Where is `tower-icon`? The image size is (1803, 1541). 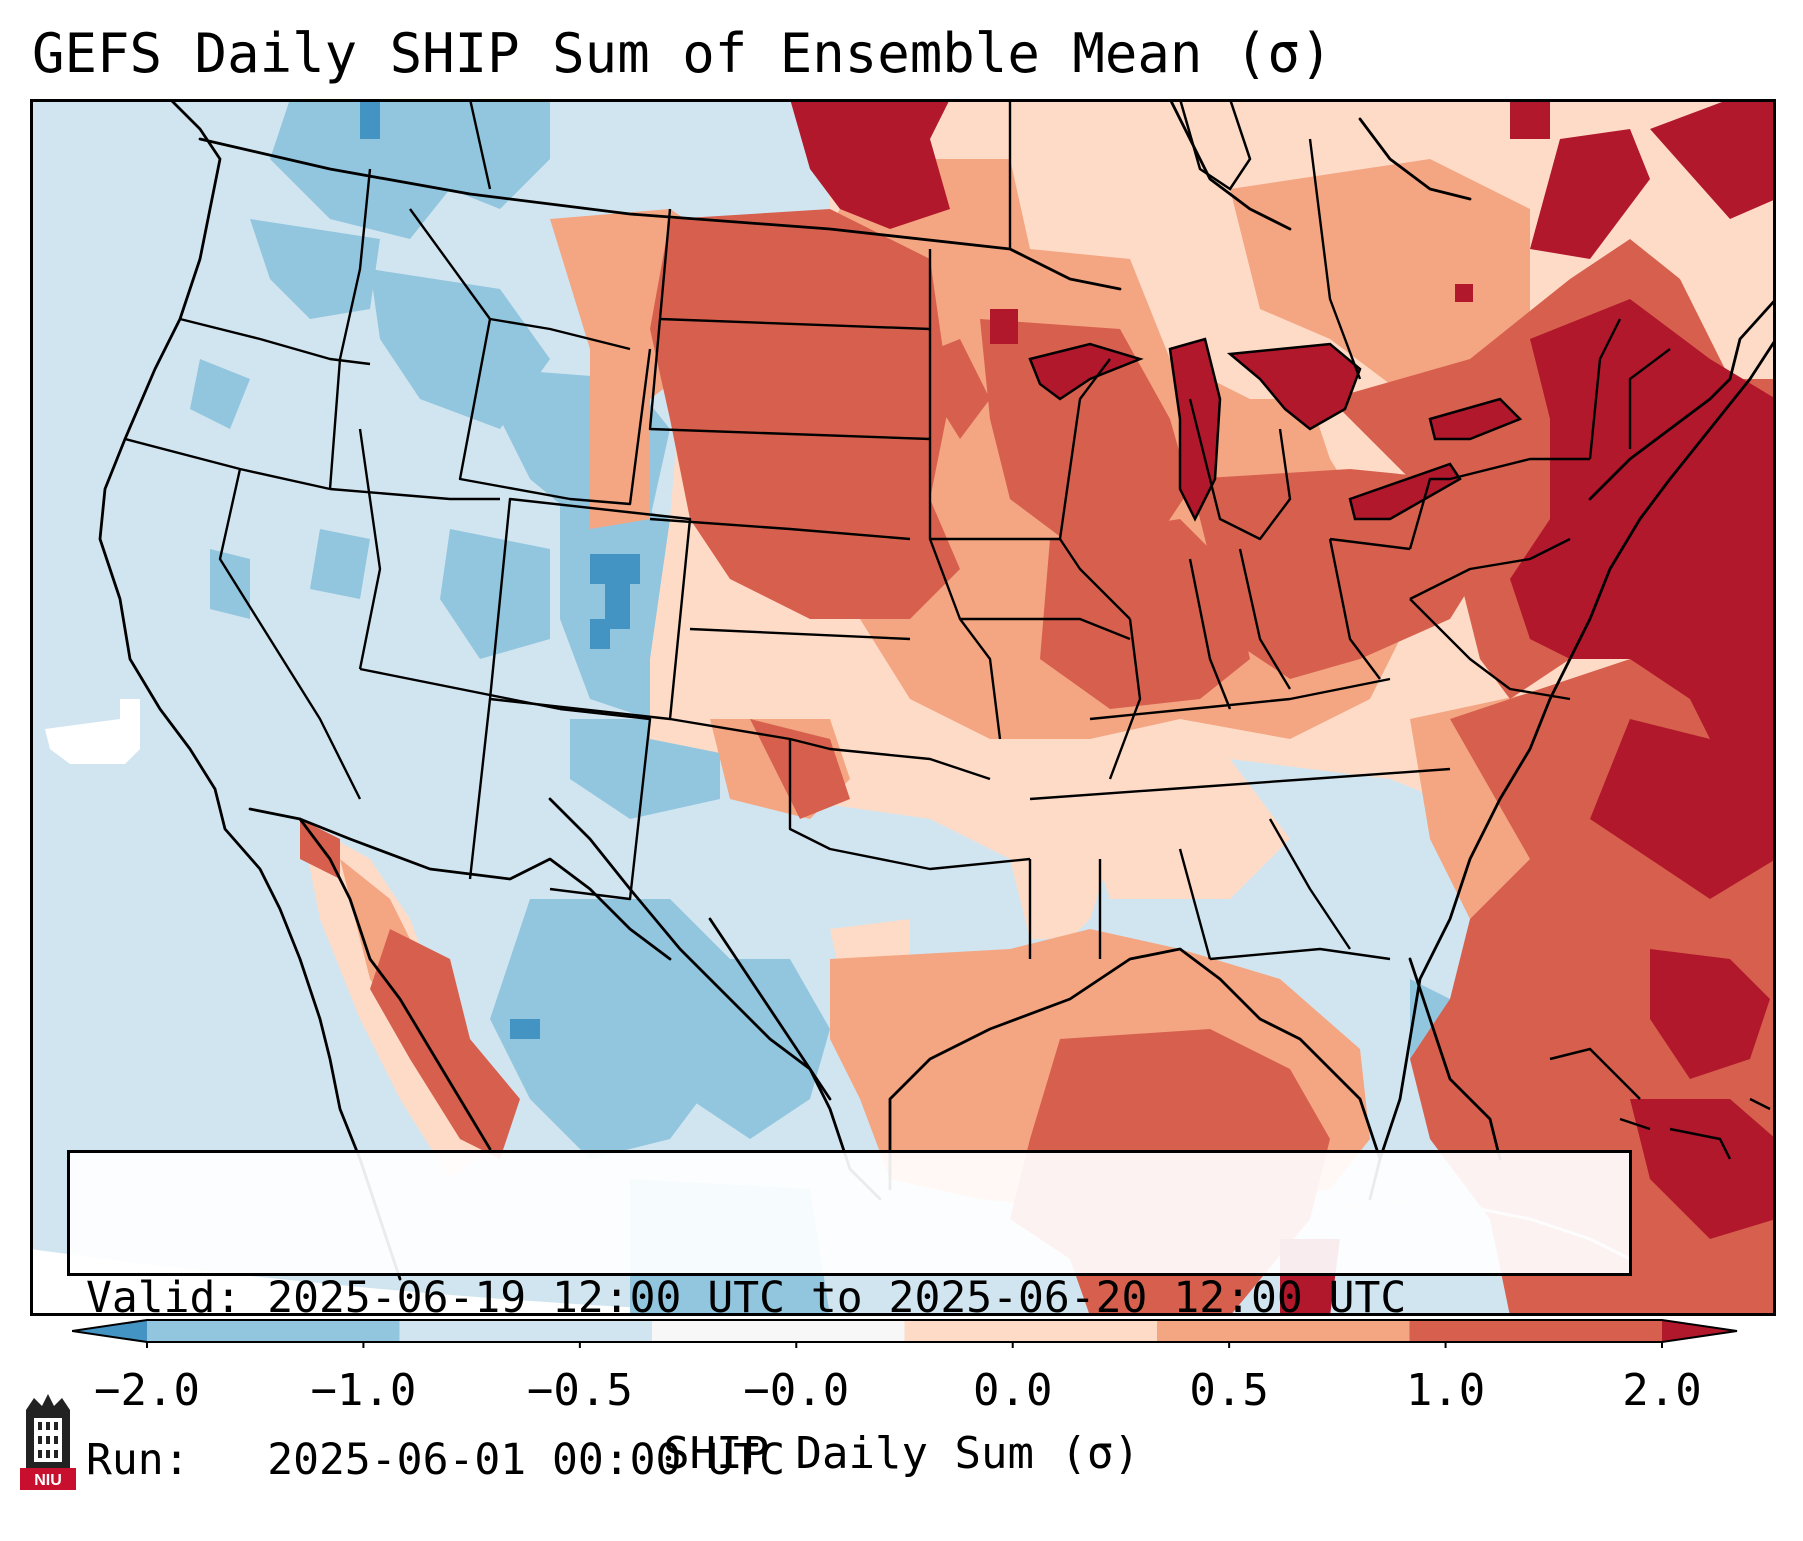 tower-icon is located at coordinates (48, 1442).